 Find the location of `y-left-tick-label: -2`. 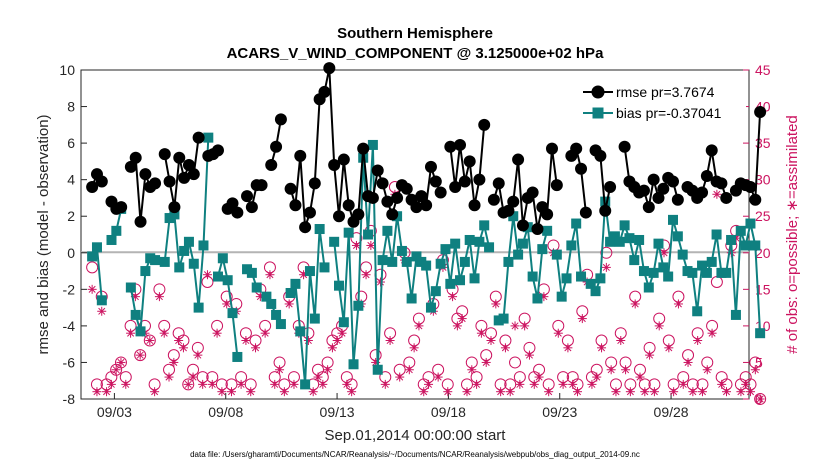

y-left-tick-label: -2 is located at coordinates (69, 289).